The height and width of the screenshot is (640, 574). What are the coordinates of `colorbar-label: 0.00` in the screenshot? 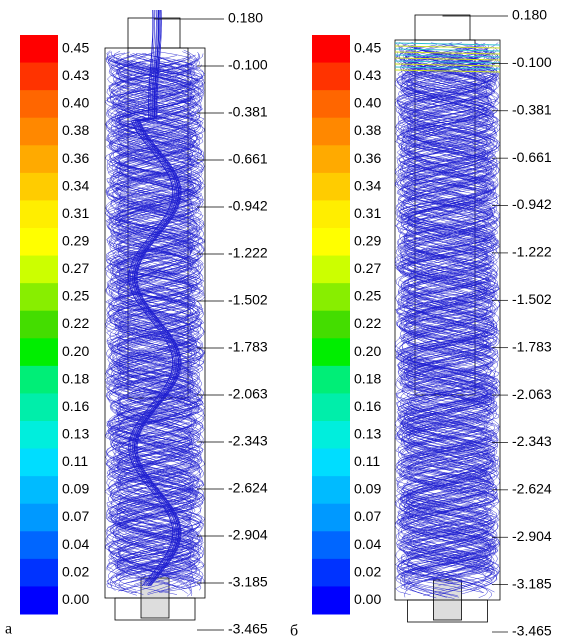 It's located at (75, 599).